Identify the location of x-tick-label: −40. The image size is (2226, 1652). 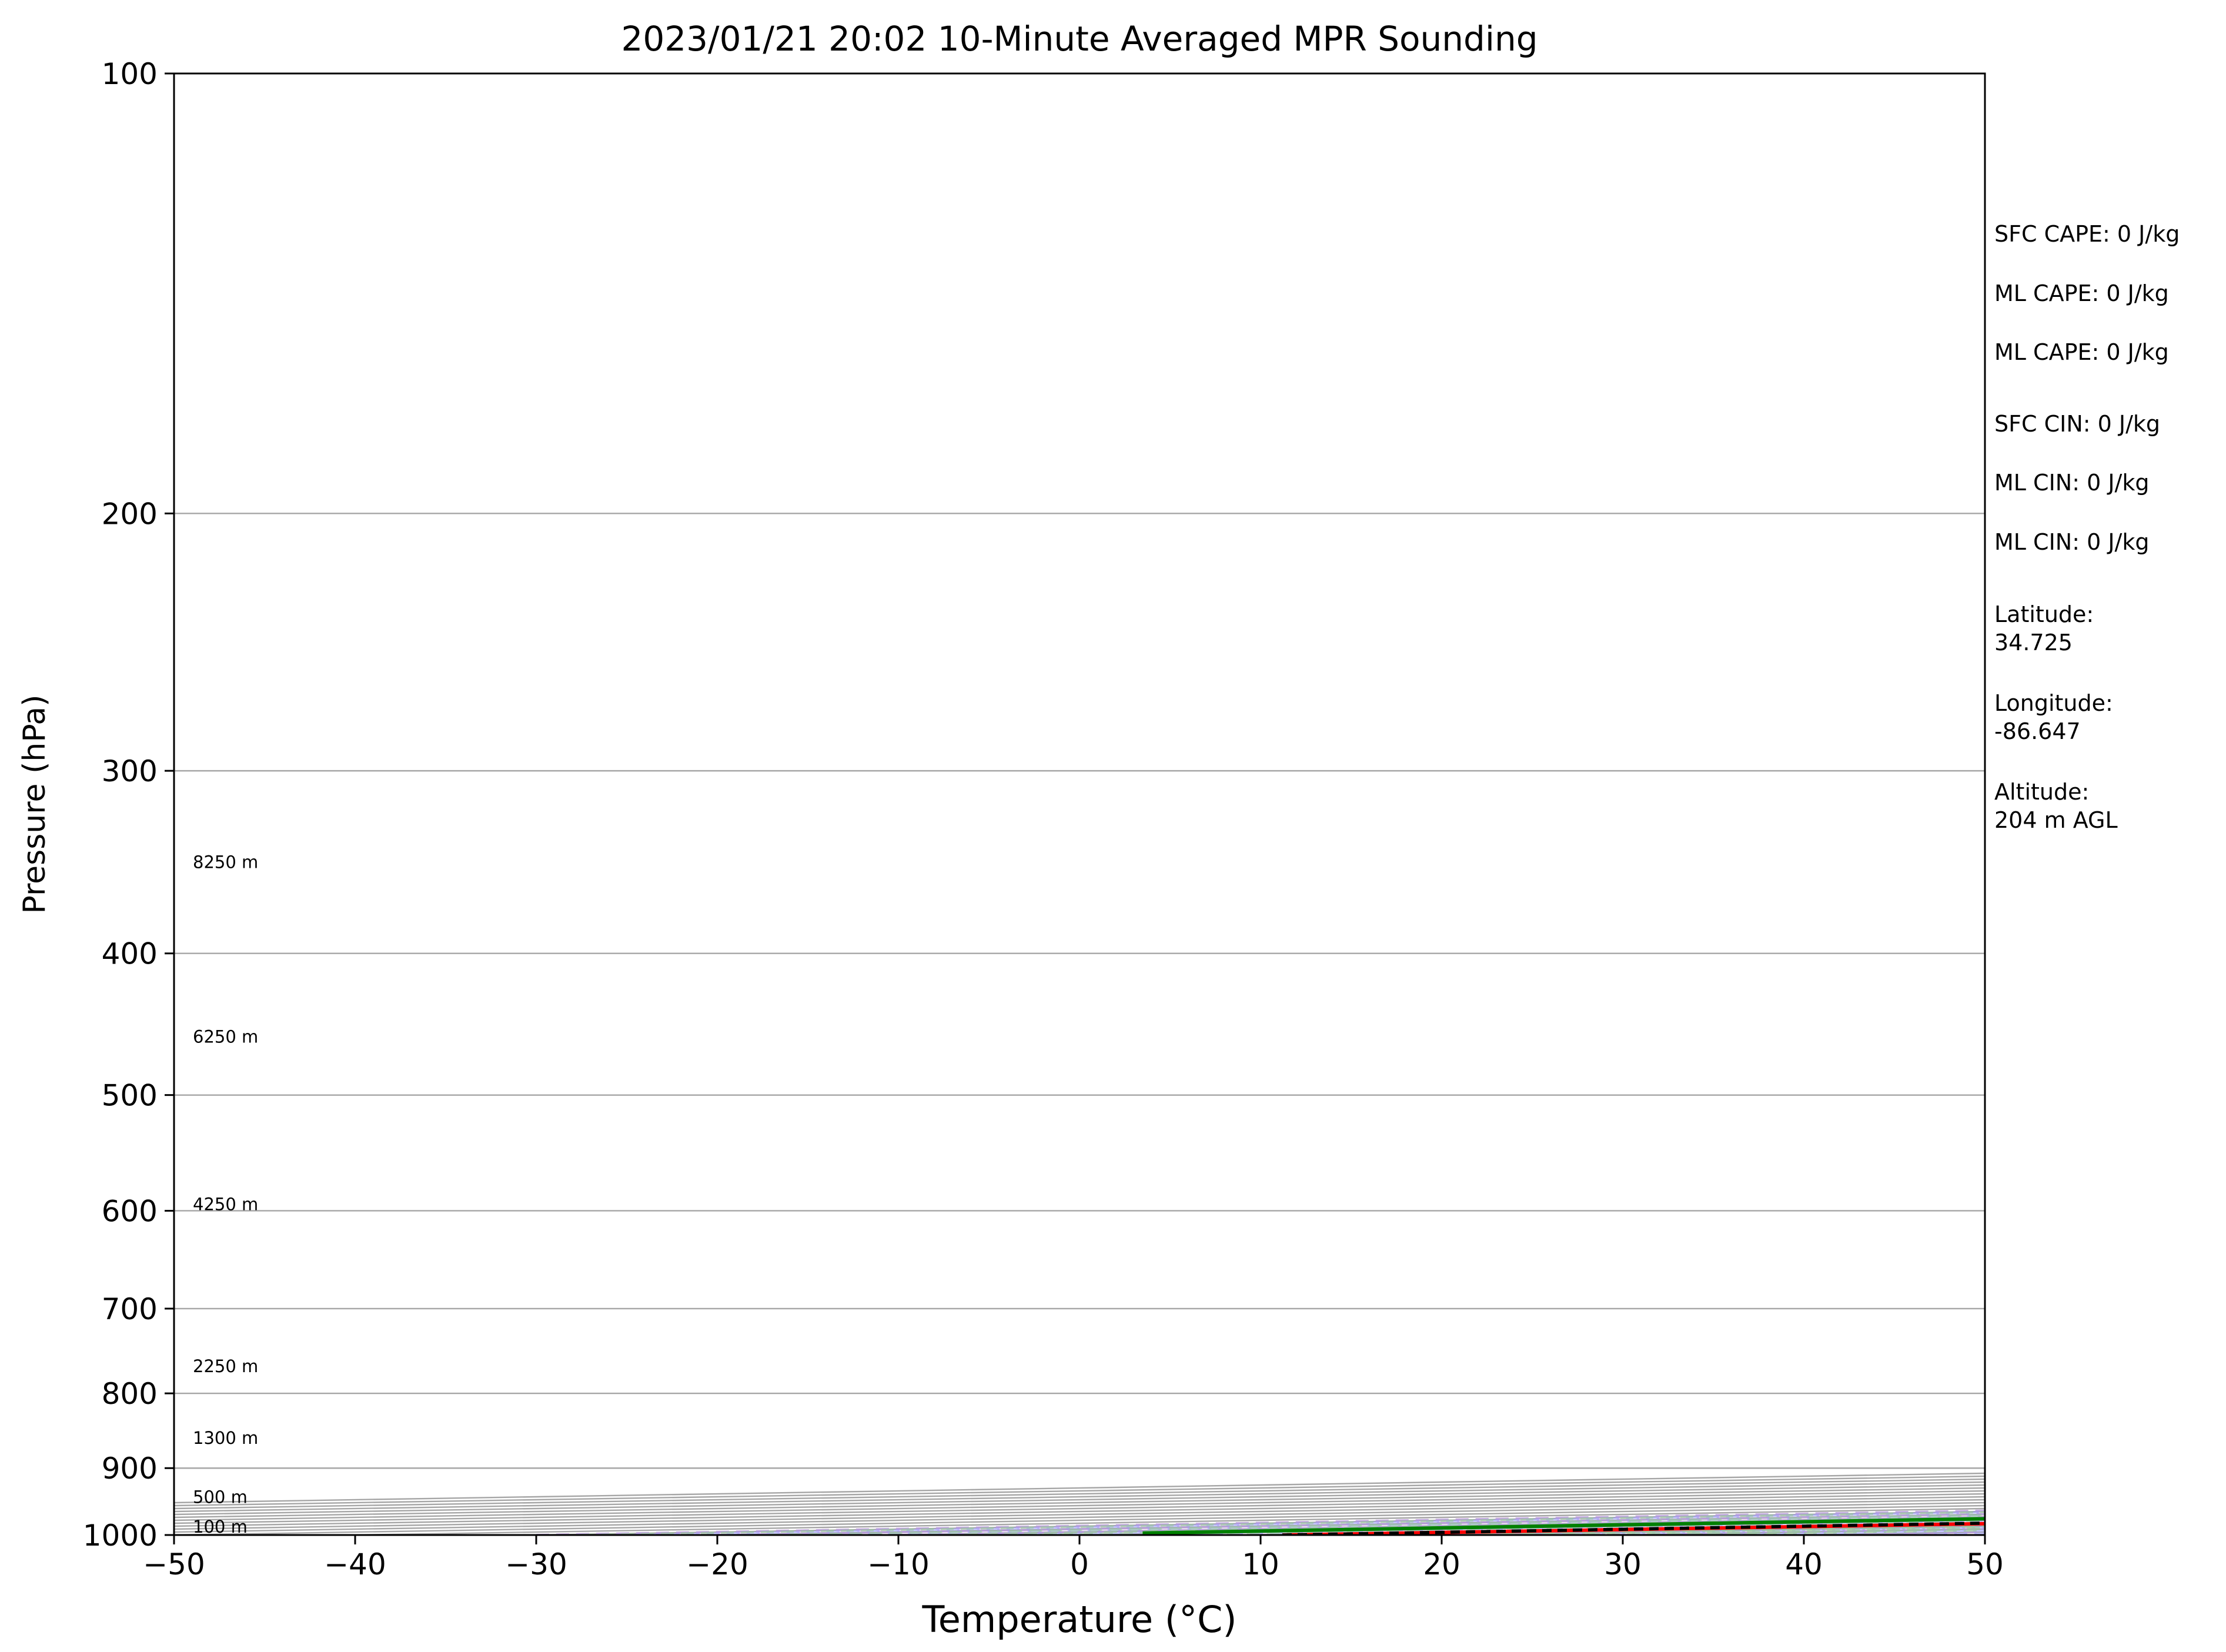
(355, 1564).